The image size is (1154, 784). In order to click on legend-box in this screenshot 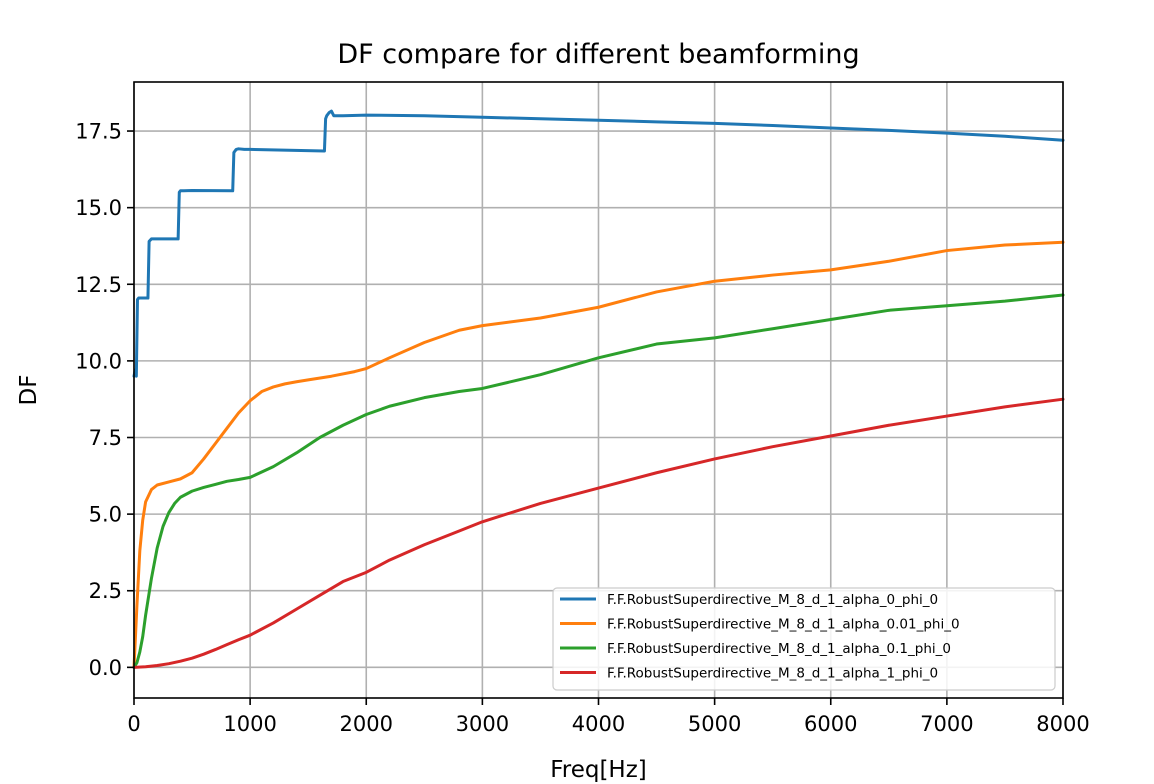, I will do `click(804, 639)`.